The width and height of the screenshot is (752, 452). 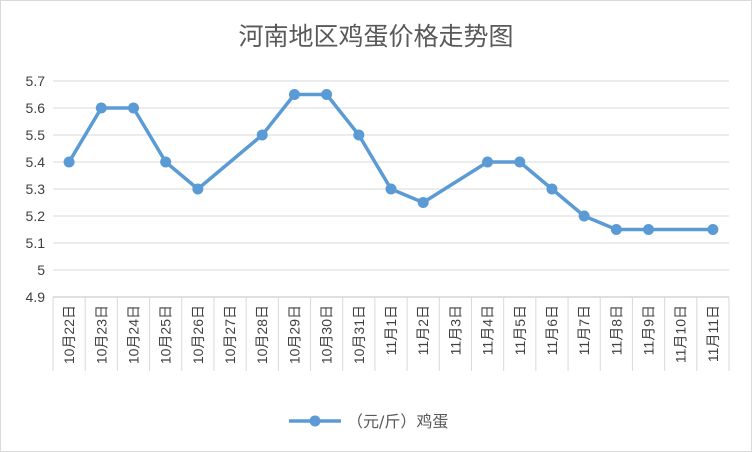 What do you see at coordinates (36, 243) in the screenshot?
I see `y-tick-label: 5.1` at bounding box center [36, 243].